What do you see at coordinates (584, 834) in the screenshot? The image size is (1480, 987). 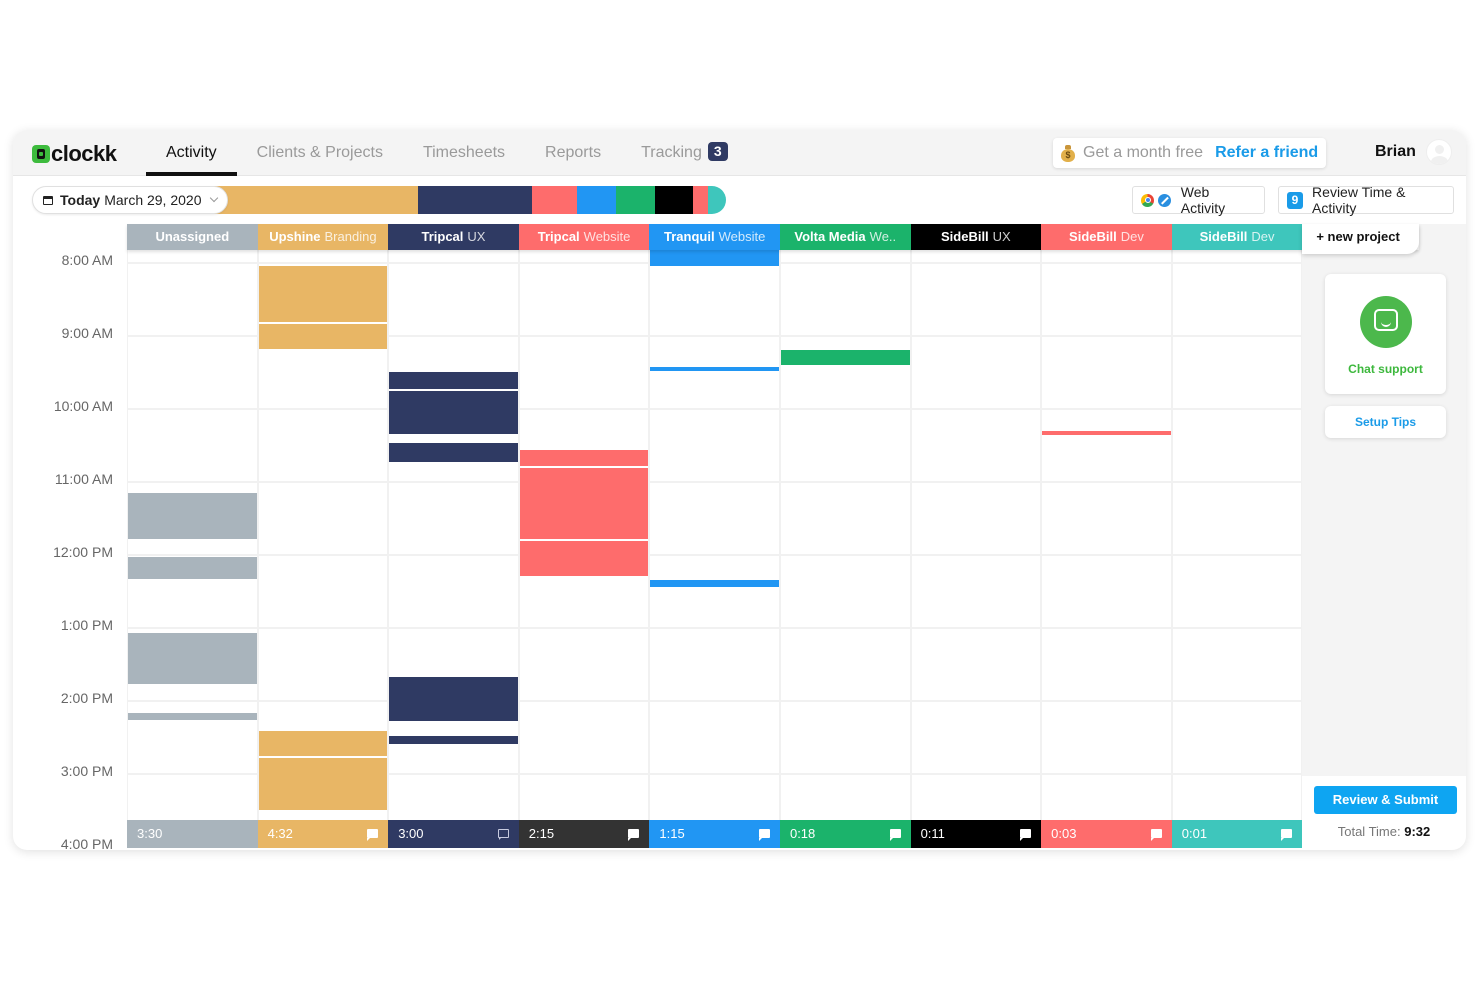 I see `column-total: 2:15` at bounding box center [584, 834].